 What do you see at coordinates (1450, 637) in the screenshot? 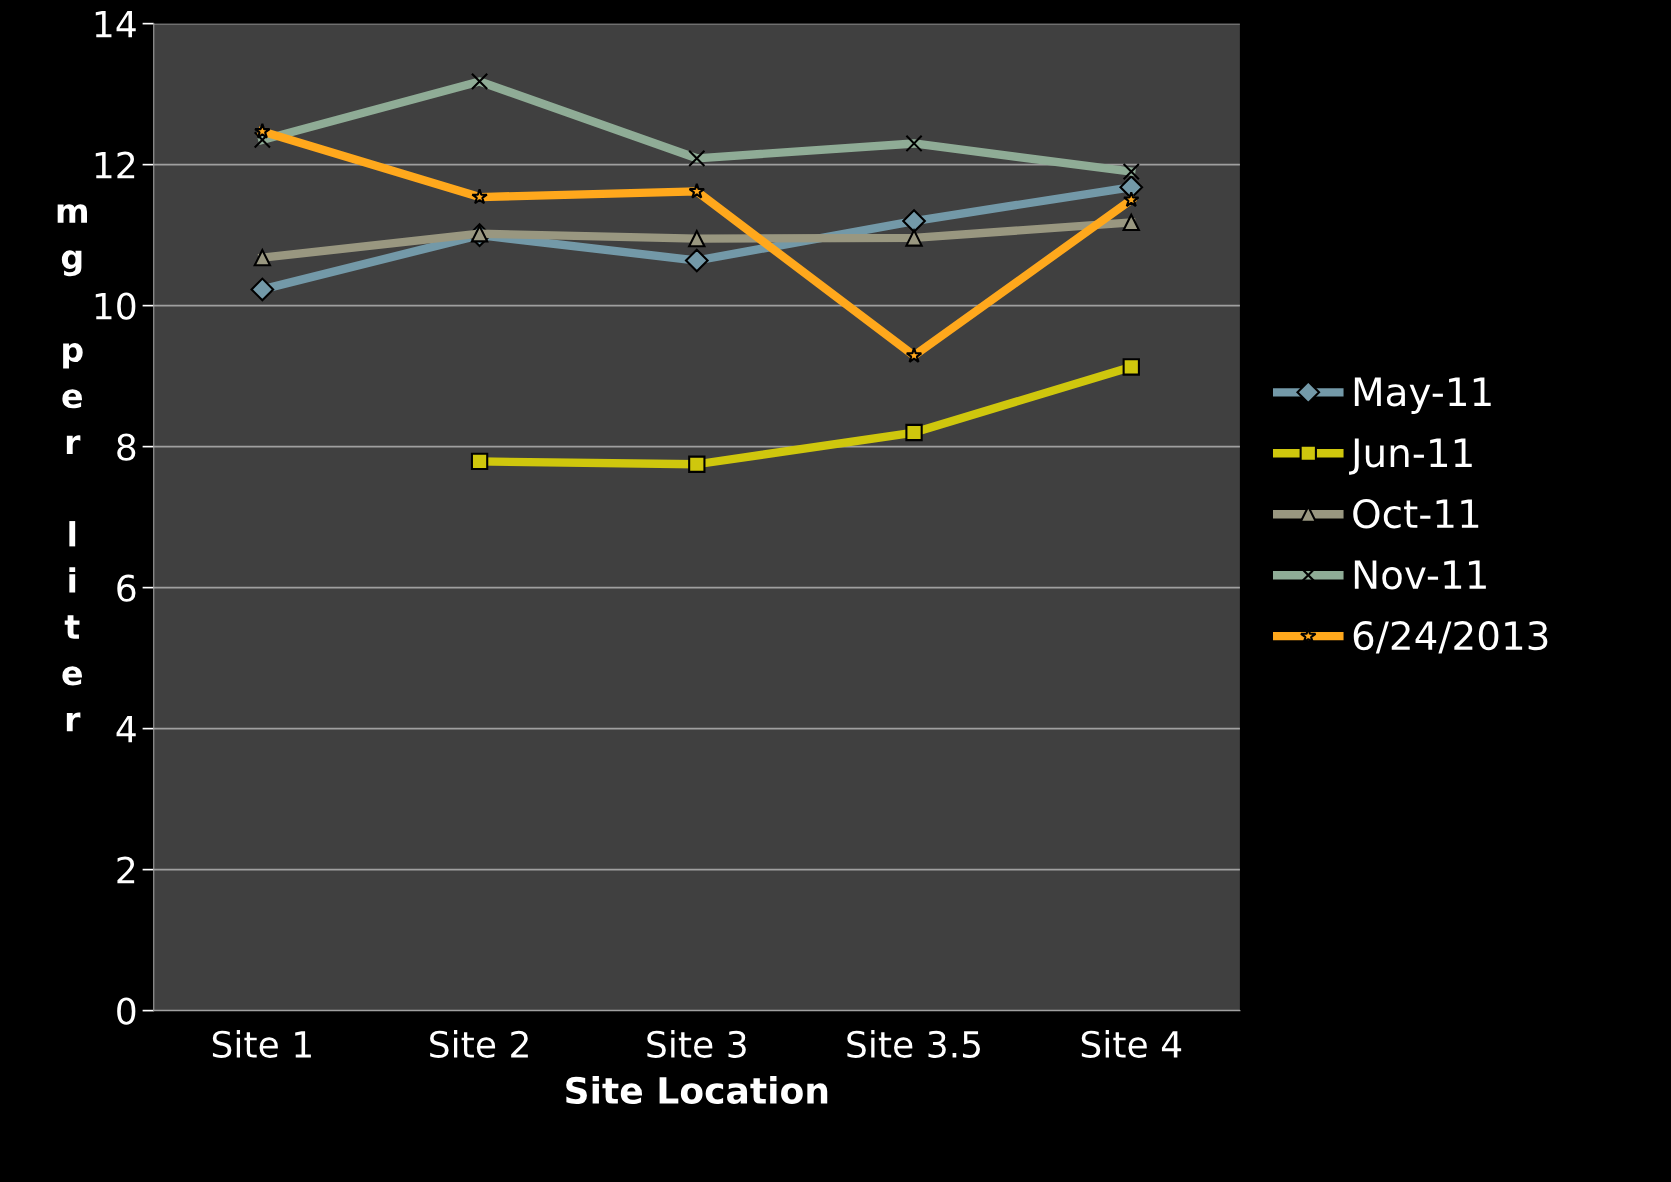
I see `legend-label: 6/24/2013` at bounding box center [1450, 637].